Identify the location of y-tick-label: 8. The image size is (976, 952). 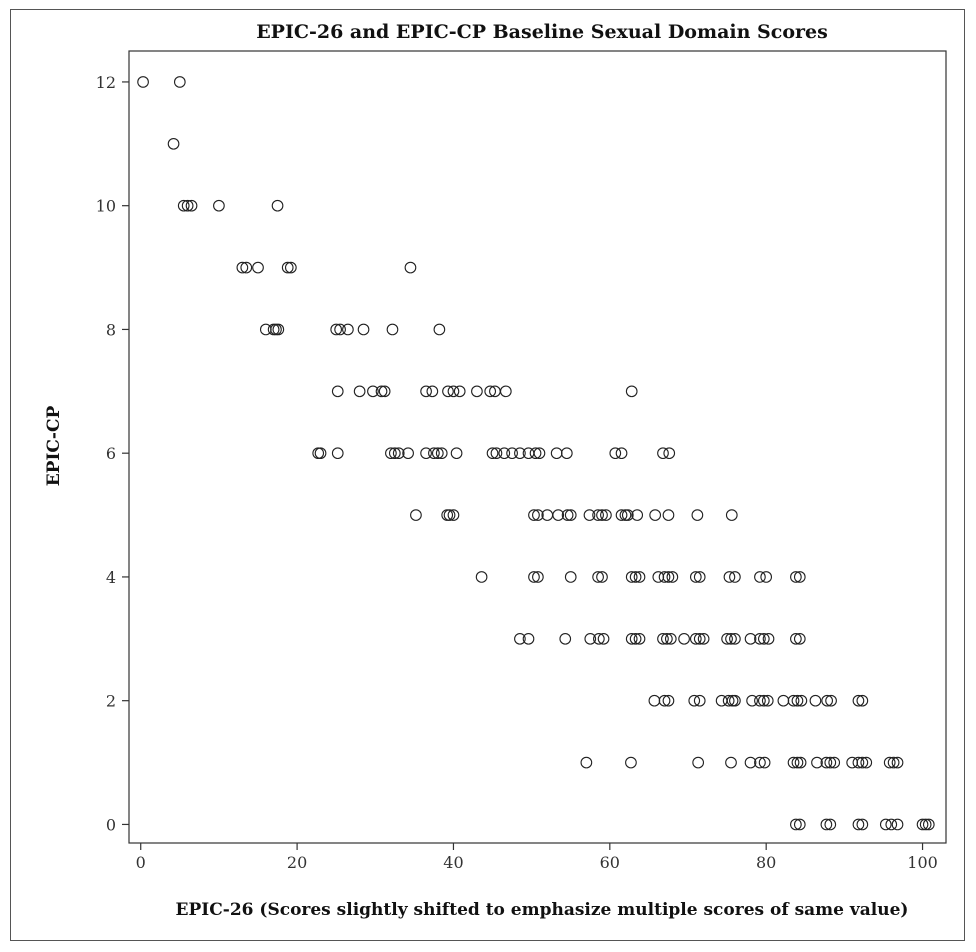
(111, 329).